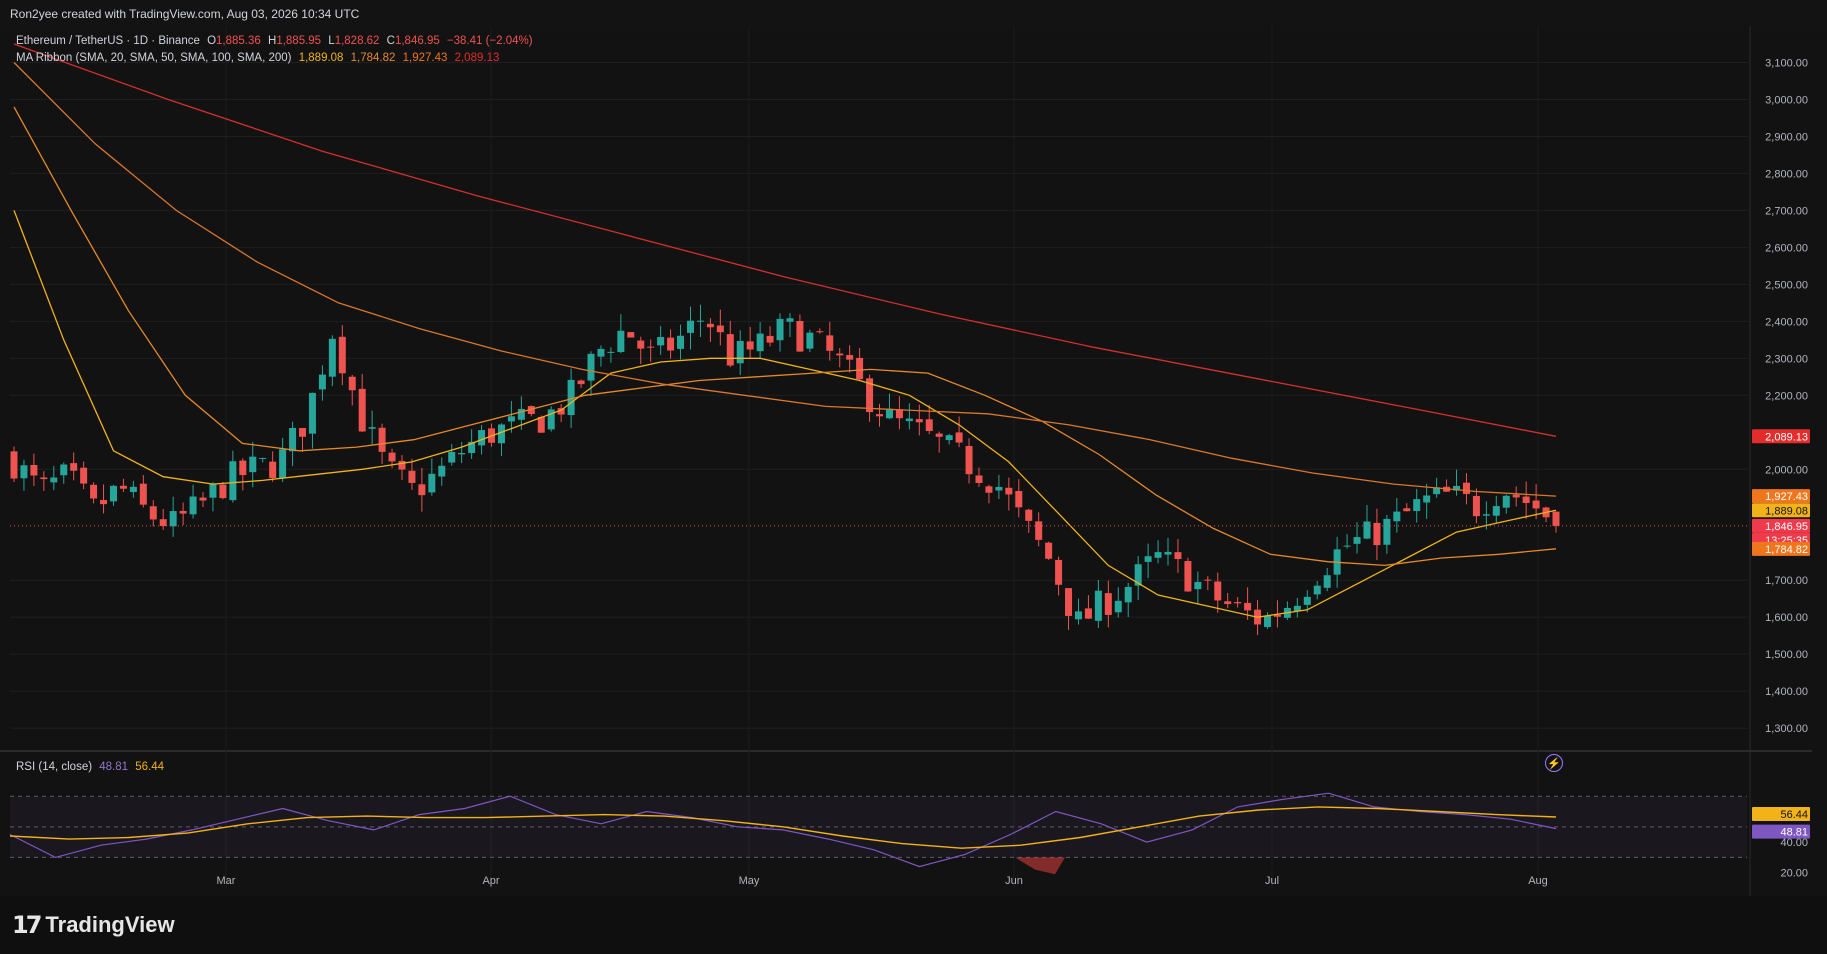 This screenshot has height=954, width=1827. Describe the element at coordinates (1786, 550) in the screenshot. I see `price-badge-label: 1,784.82` at that location.